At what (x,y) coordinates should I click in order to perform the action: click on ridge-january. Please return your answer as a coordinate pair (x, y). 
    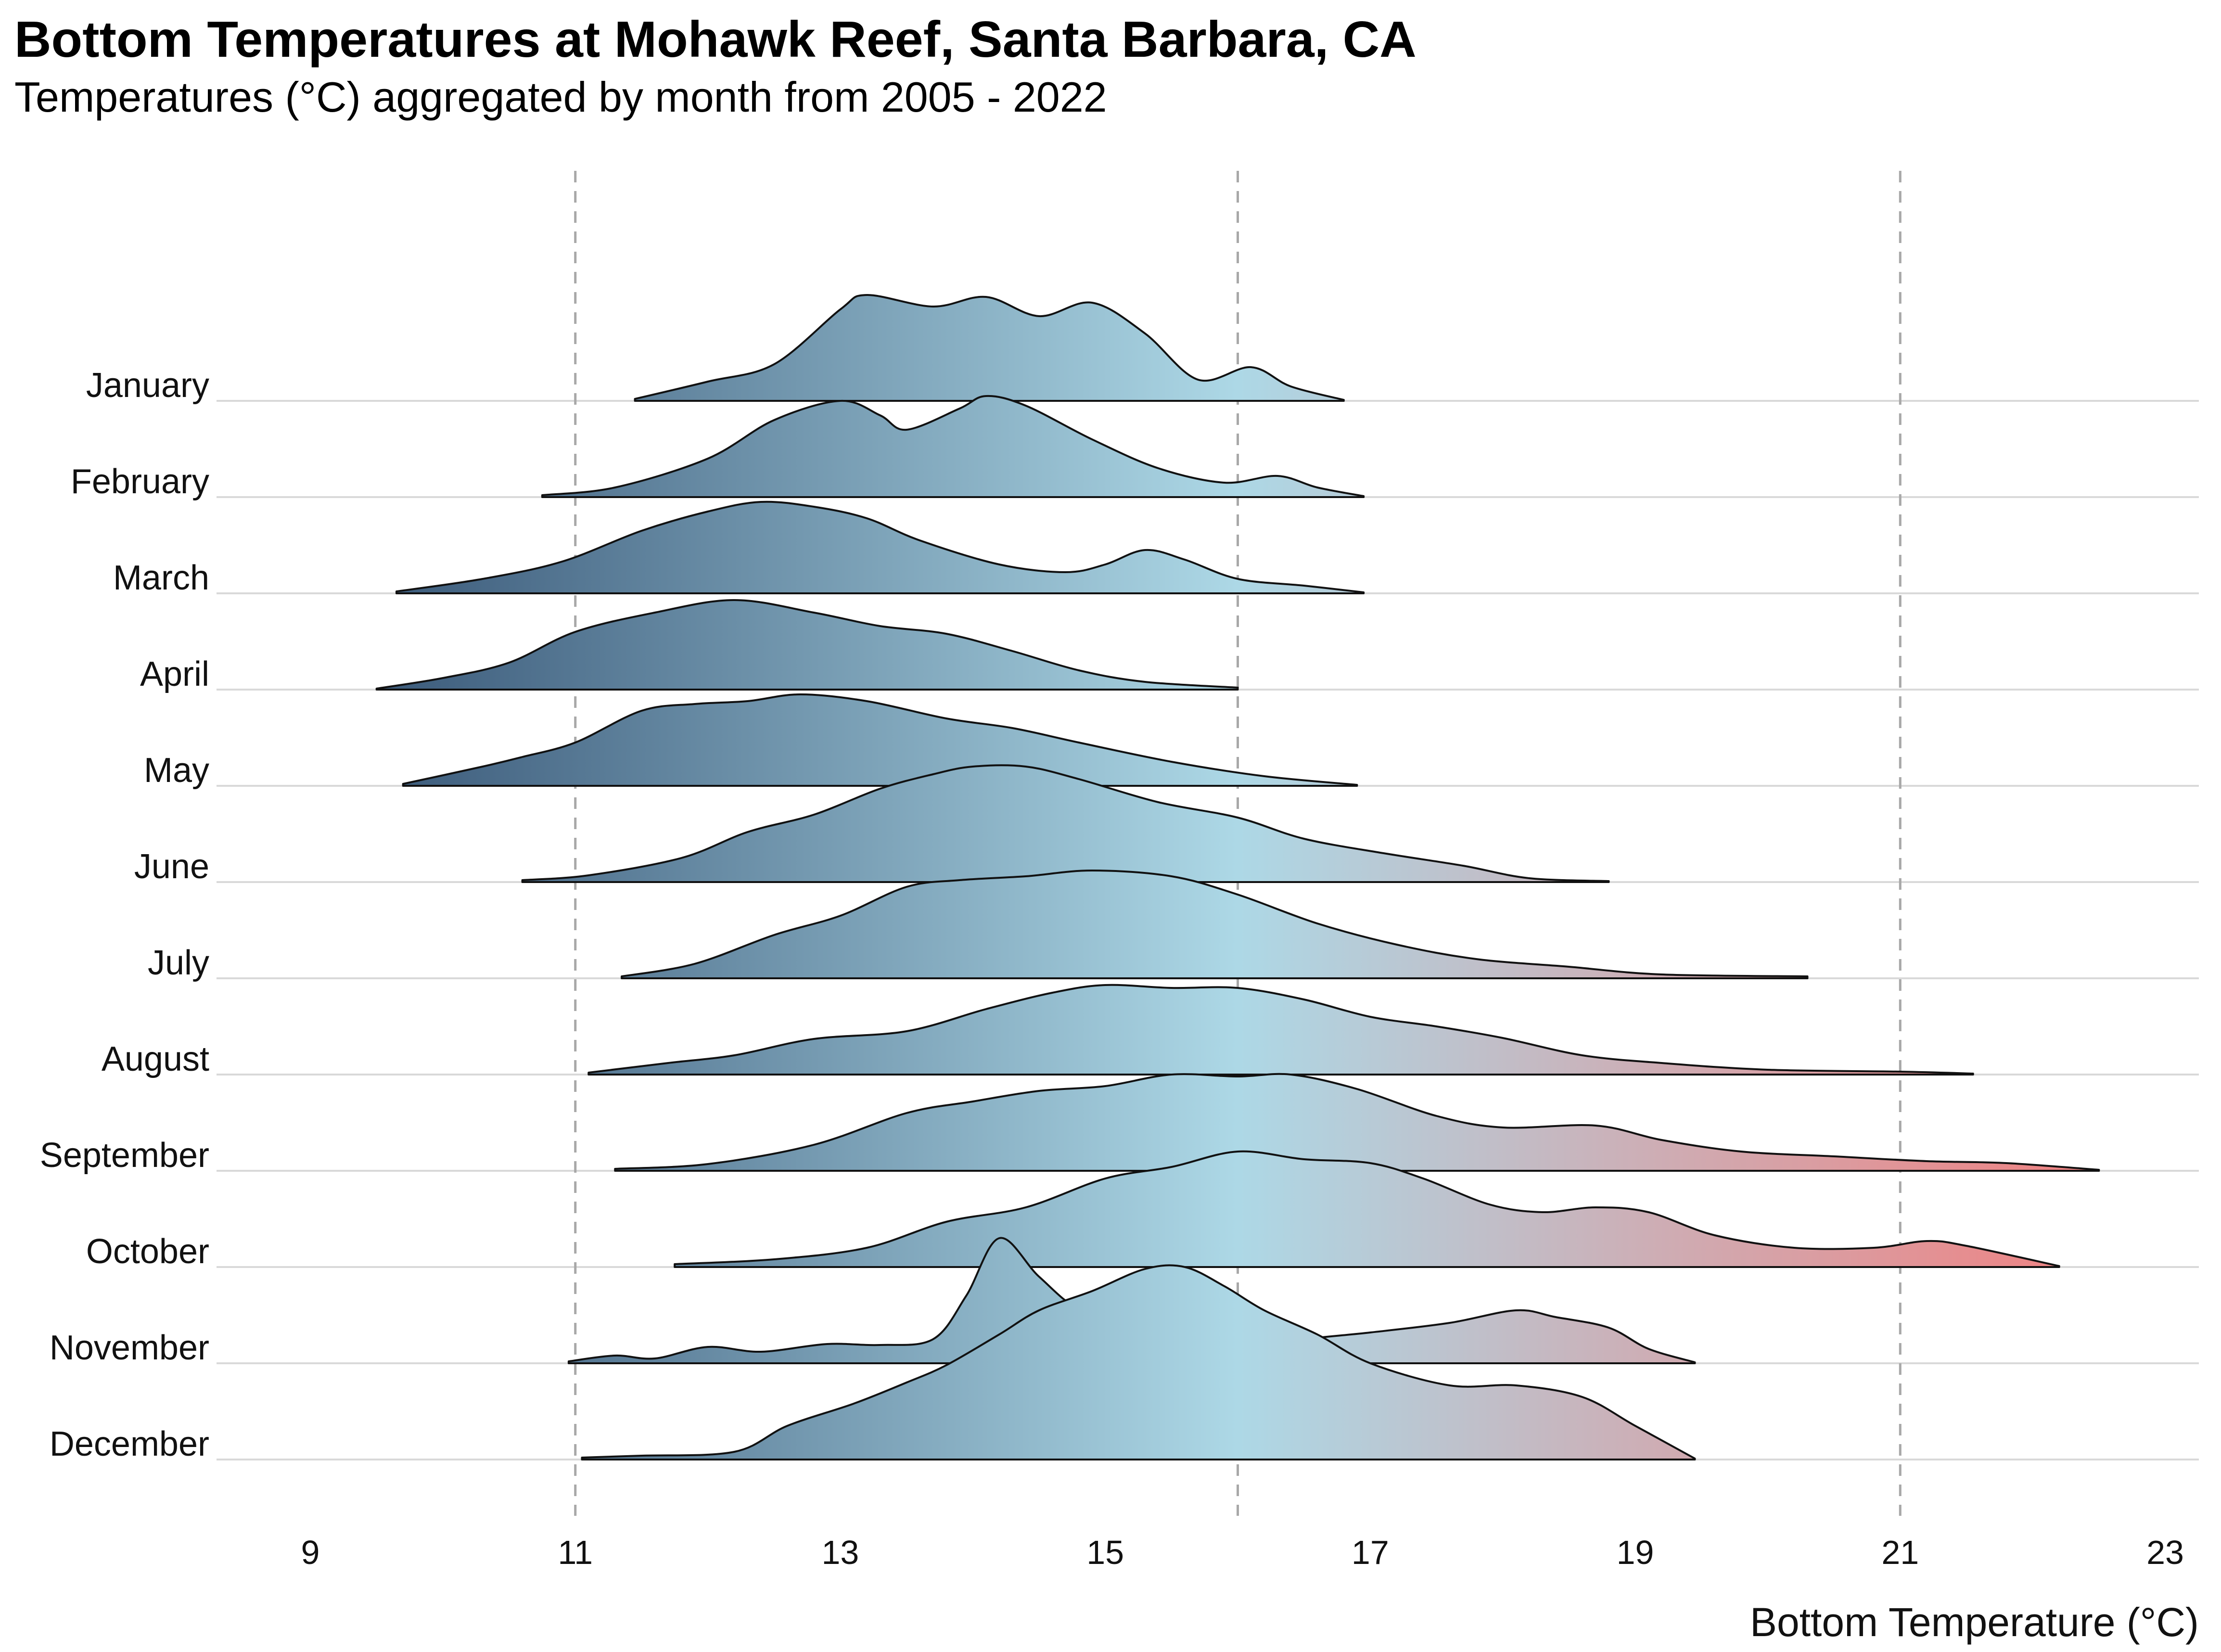
    Looking at the image, I should click on (989, 348).